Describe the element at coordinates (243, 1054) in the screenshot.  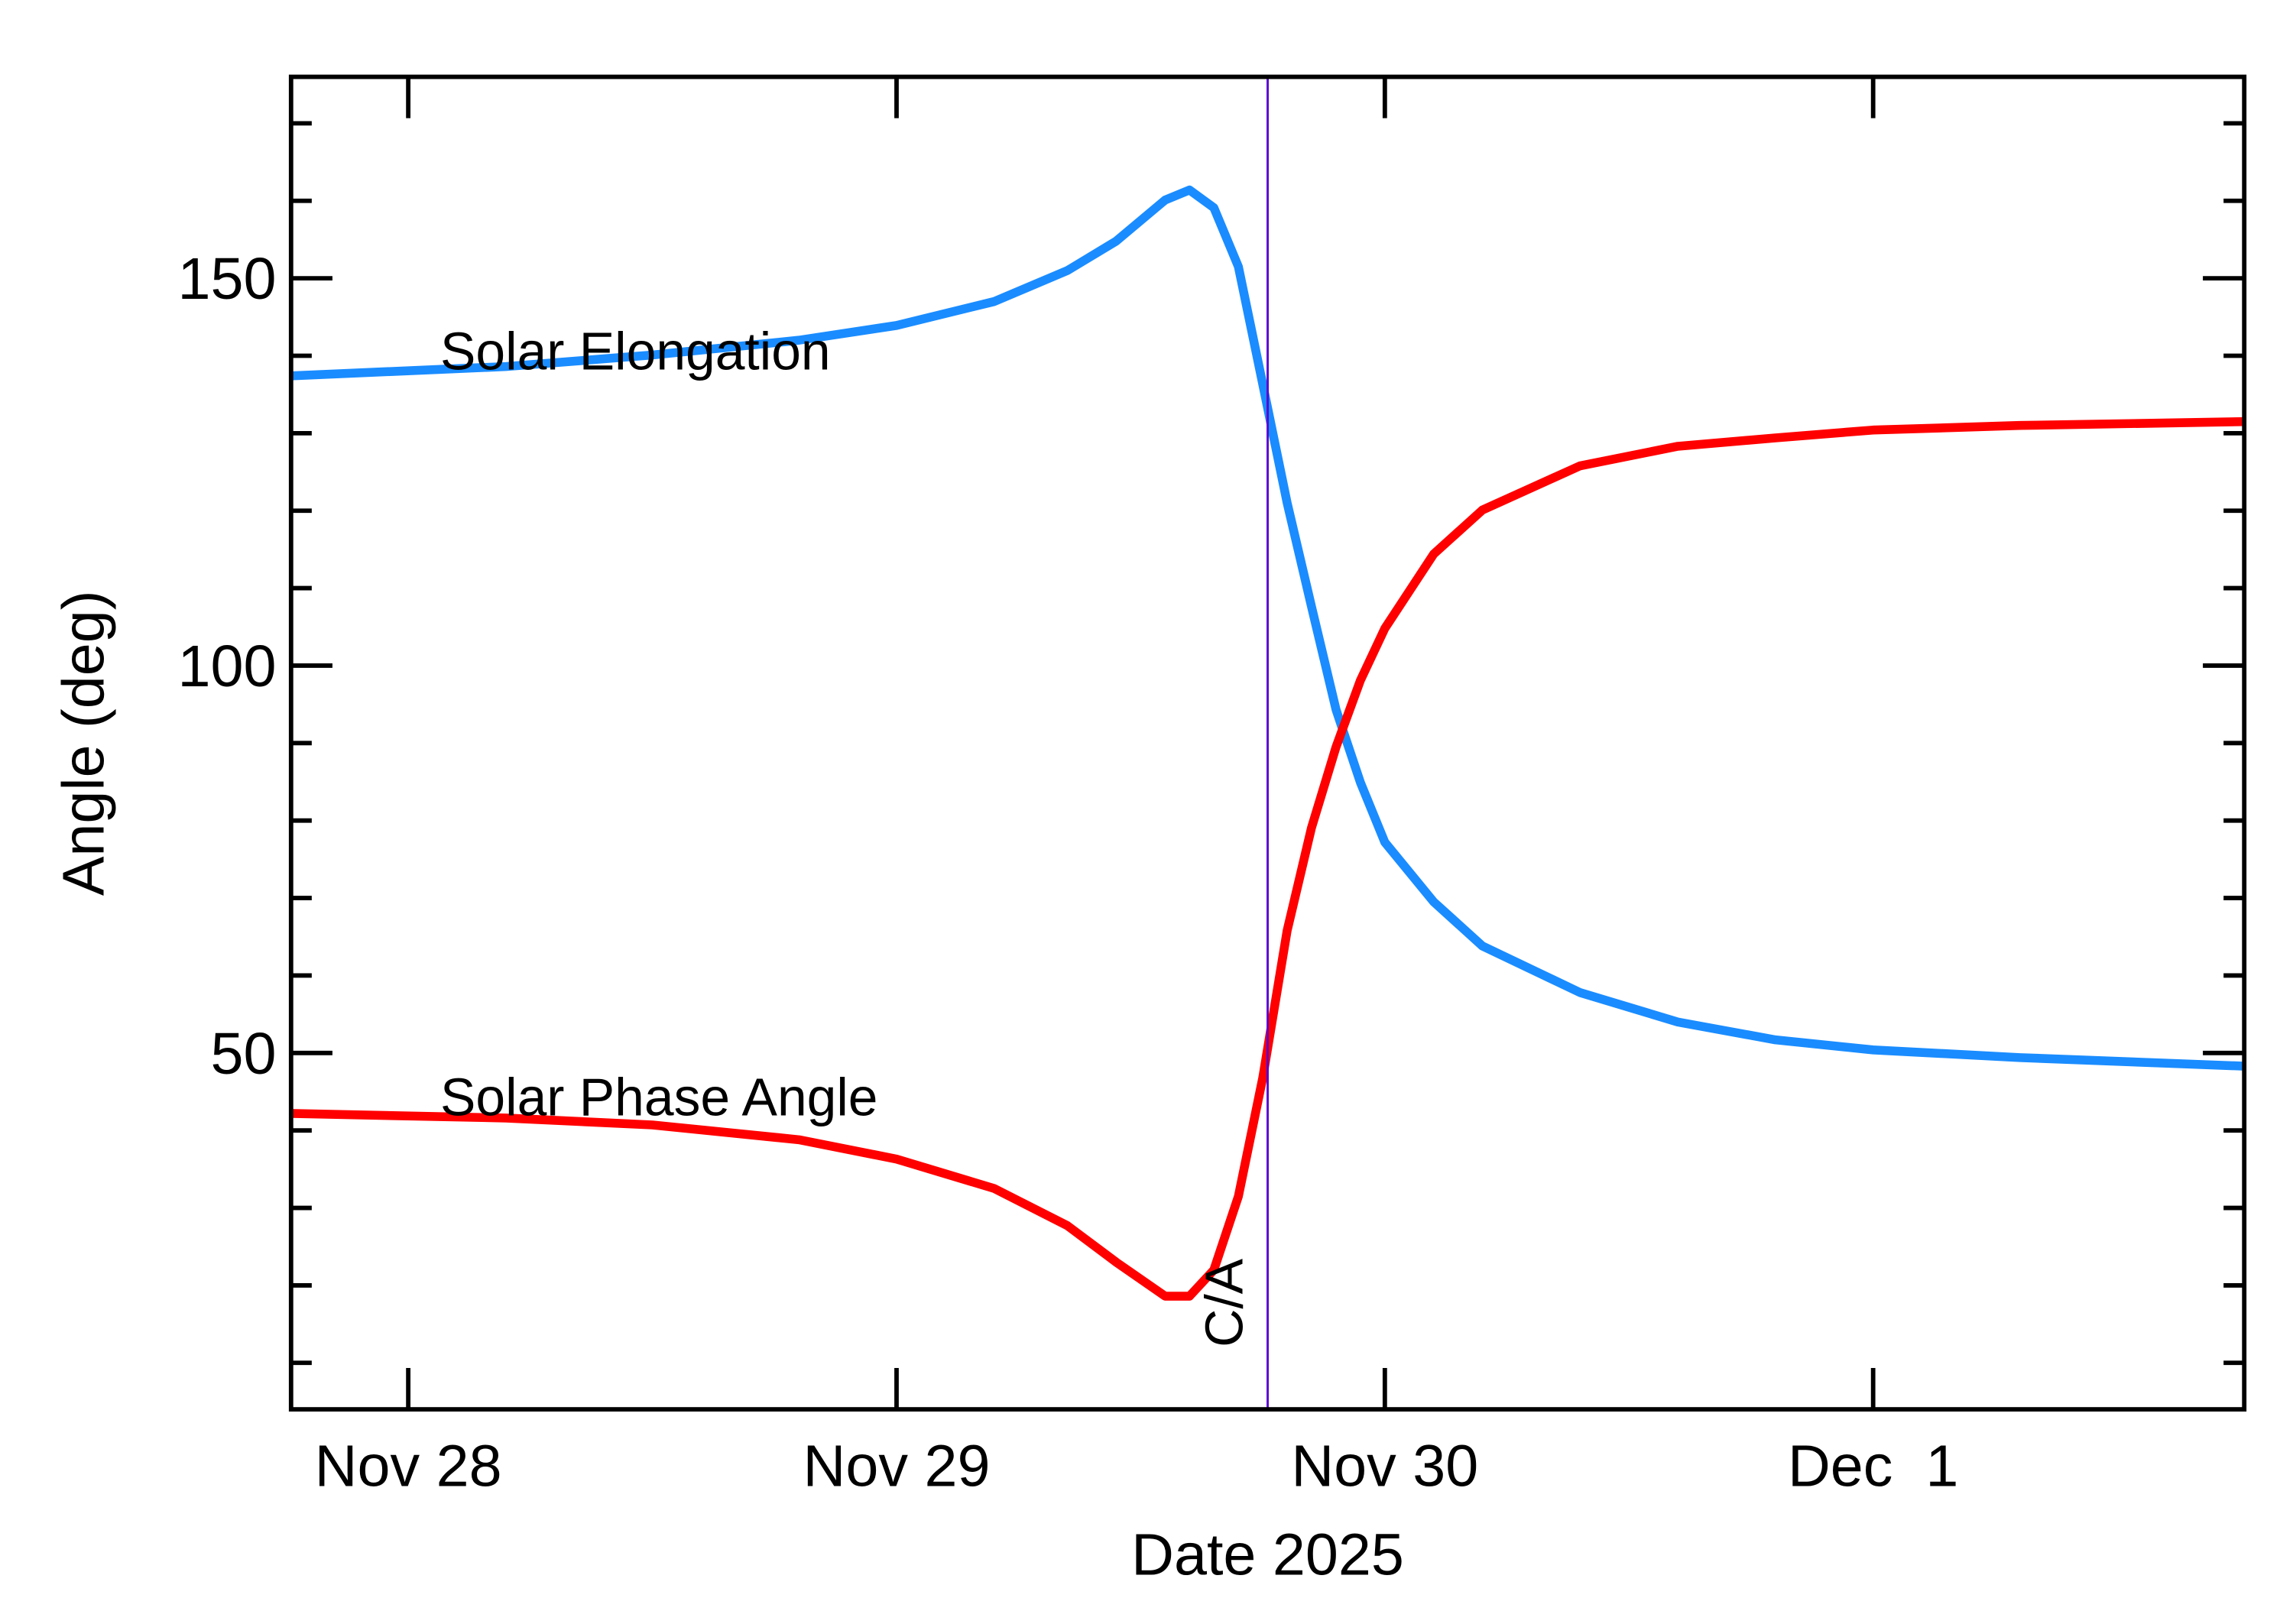
I see `y-tick-label: 50` at that location.